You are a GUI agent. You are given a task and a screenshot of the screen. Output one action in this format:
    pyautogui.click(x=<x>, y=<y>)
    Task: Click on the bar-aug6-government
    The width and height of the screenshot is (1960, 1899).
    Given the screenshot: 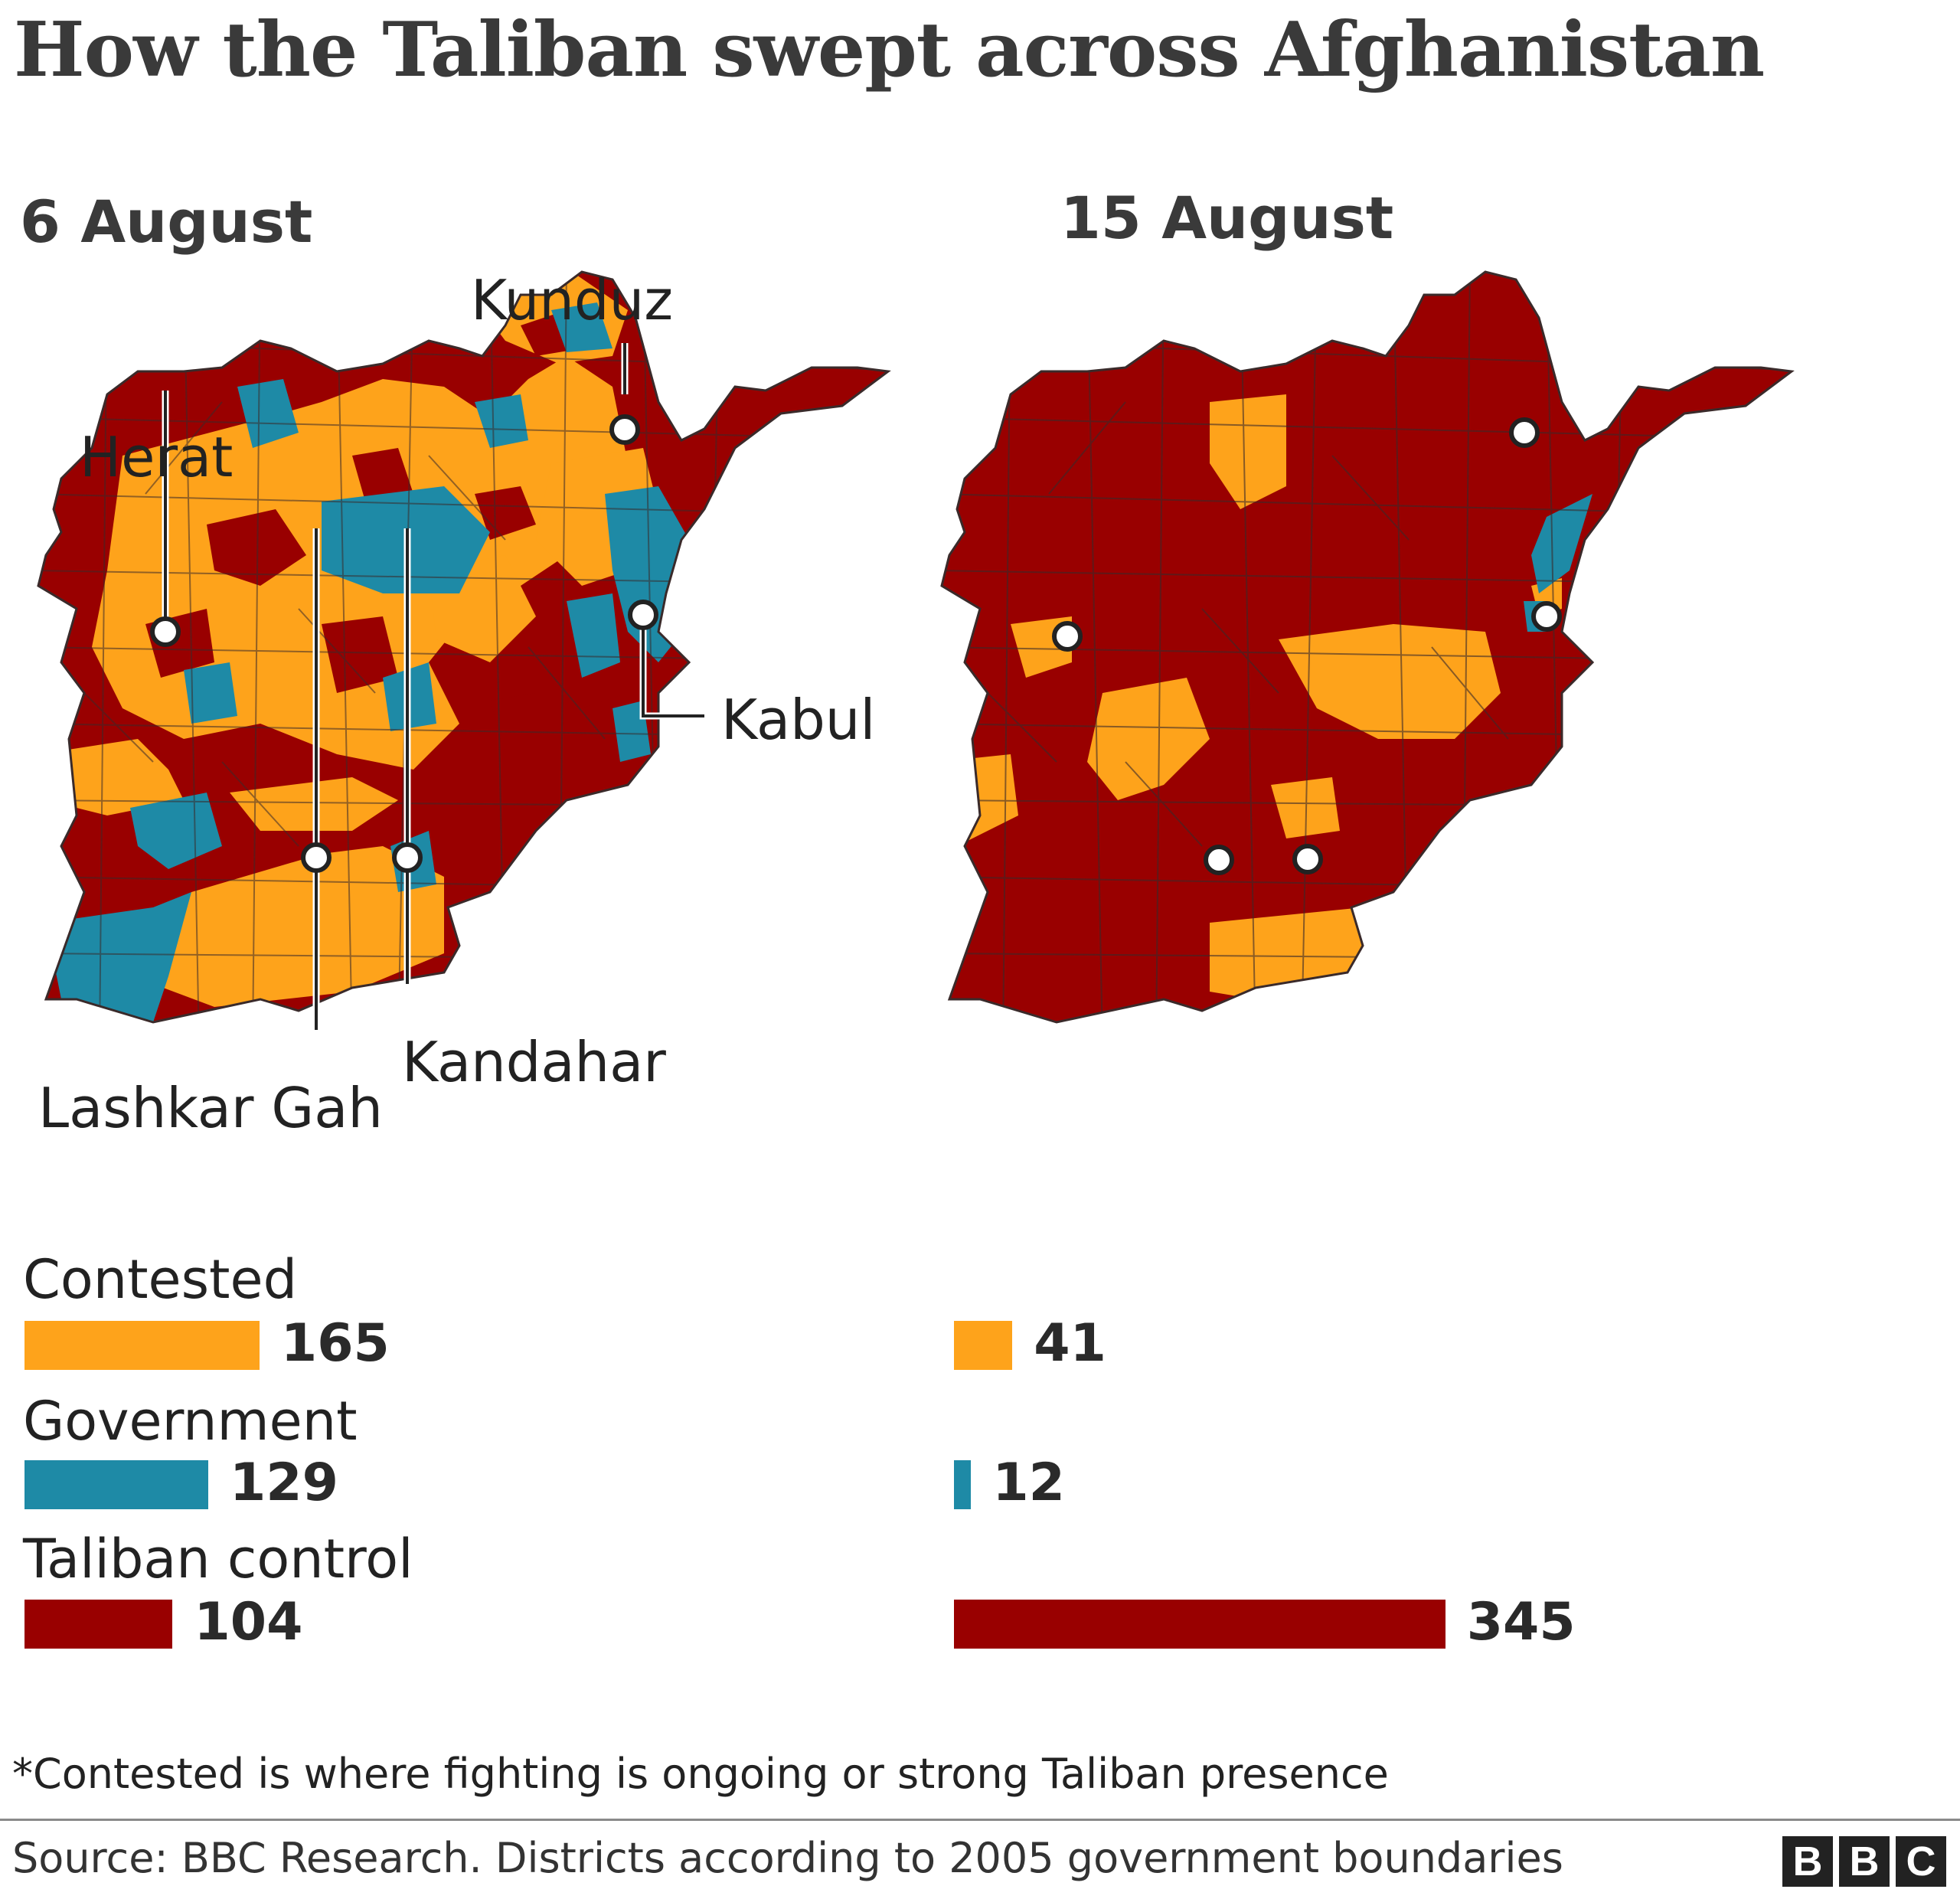 What is the action you would take?
    pyautogui.click(x=116, y=1484)
    